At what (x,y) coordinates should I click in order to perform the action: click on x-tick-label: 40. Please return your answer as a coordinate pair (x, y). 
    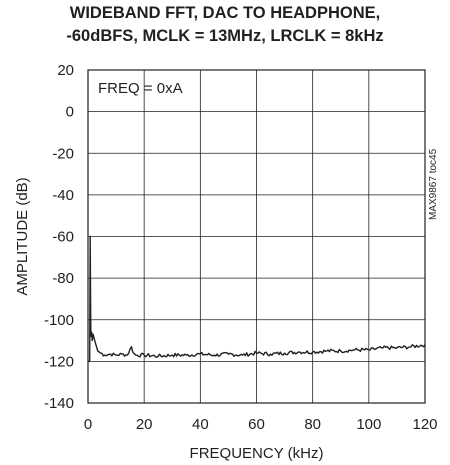
    Looking at the image, I should click on (200, 424).